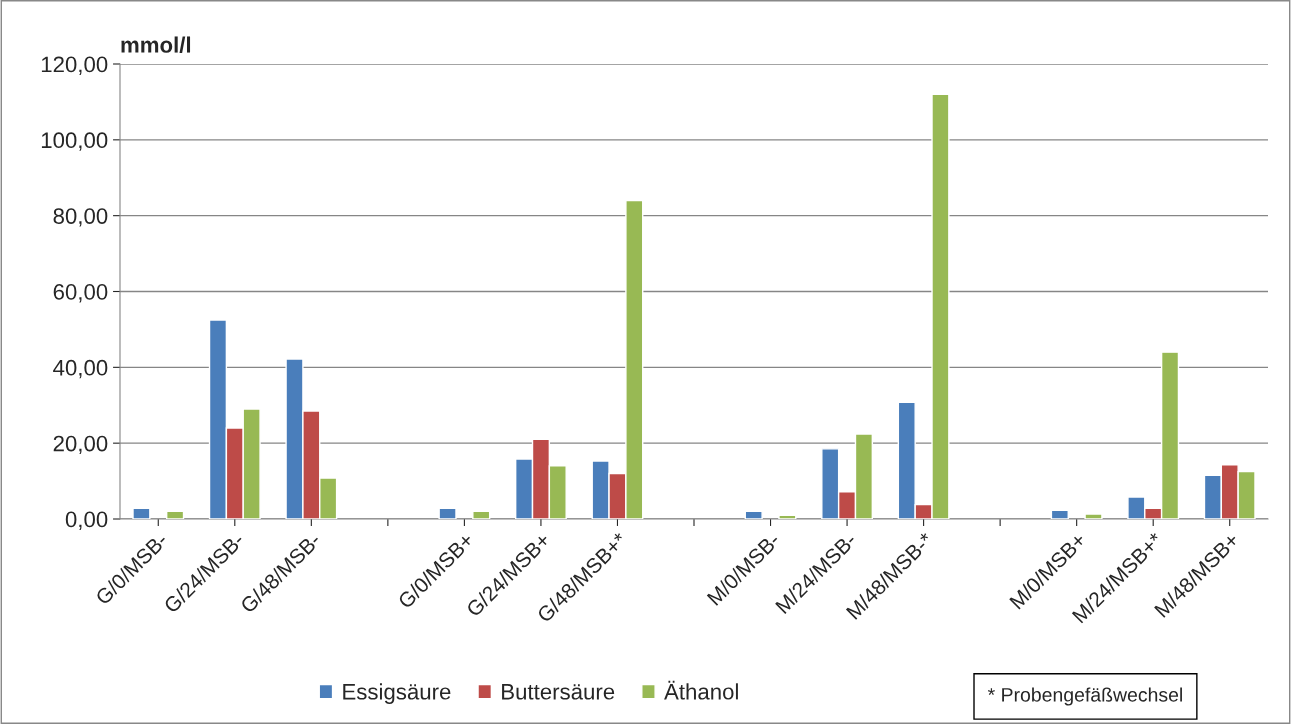  Describe the element at coordinates (80, 369) in the screenshot. I see `y-tick-label: 40,00` at that location.